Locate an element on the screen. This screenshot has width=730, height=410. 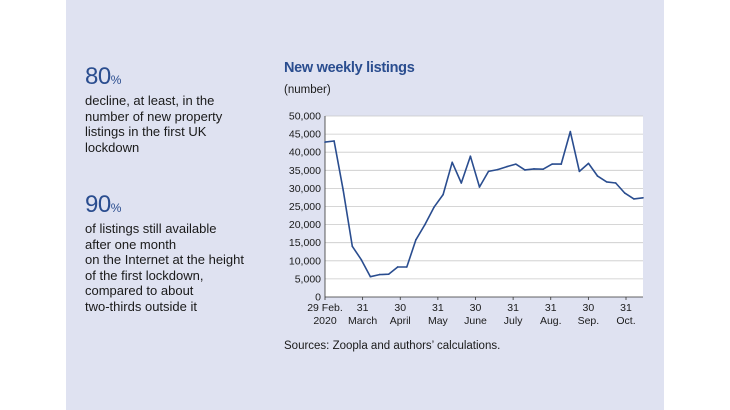
y-tick-label: 45,000 is located at coordinates (305, 135).